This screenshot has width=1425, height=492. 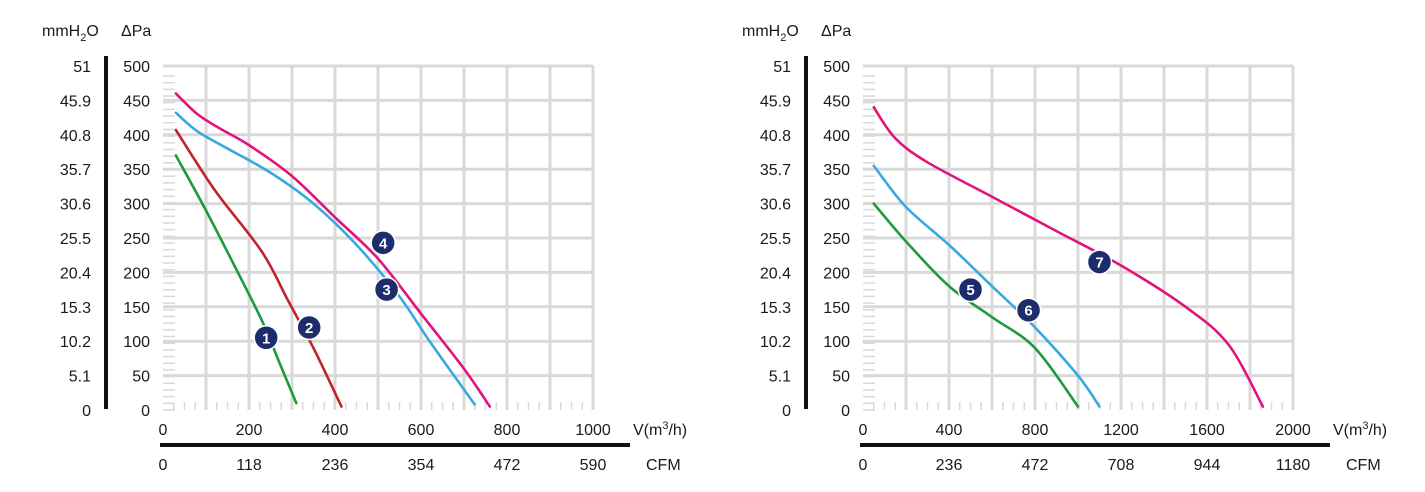 I want to click on x-axis-label-cfm: CFM, so click(x=663, y=465).